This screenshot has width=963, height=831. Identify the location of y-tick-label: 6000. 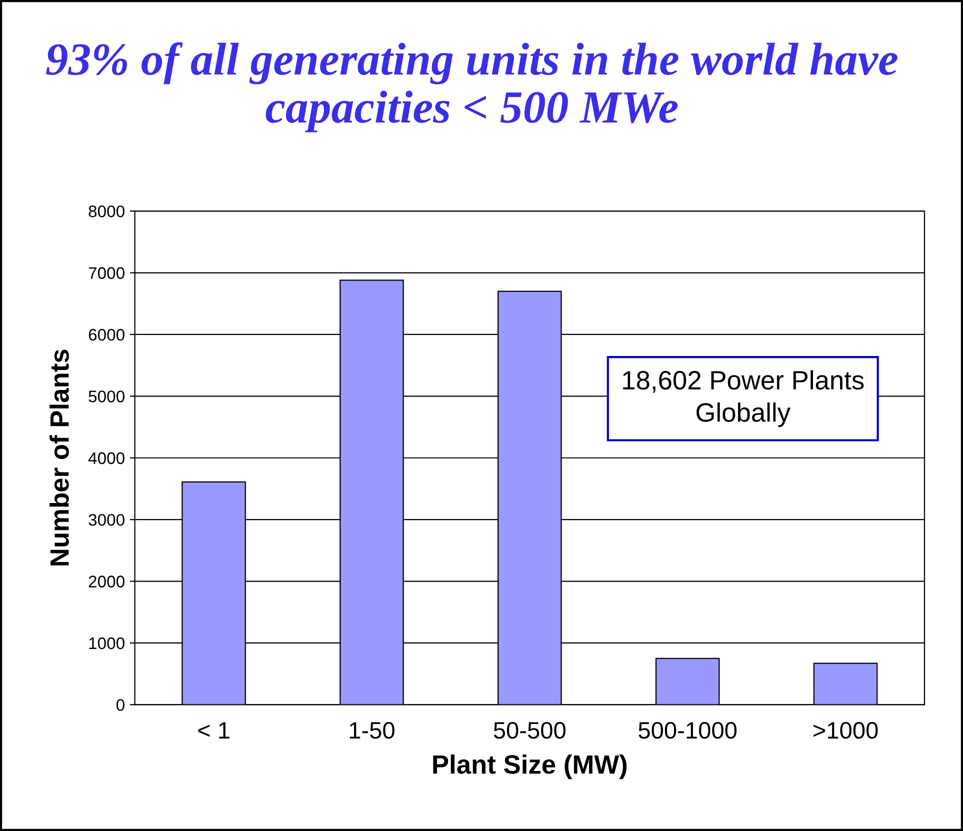
(106, 334).